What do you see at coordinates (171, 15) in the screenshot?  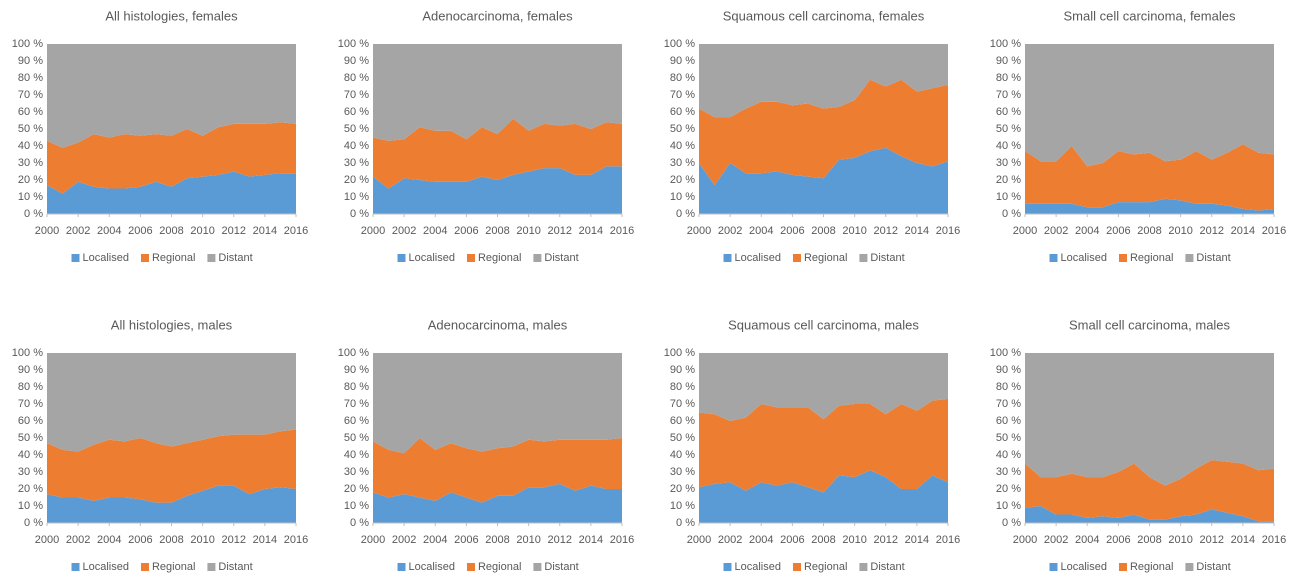 I see `chart-title: All histologies, females` at bounding box center [171, 15].